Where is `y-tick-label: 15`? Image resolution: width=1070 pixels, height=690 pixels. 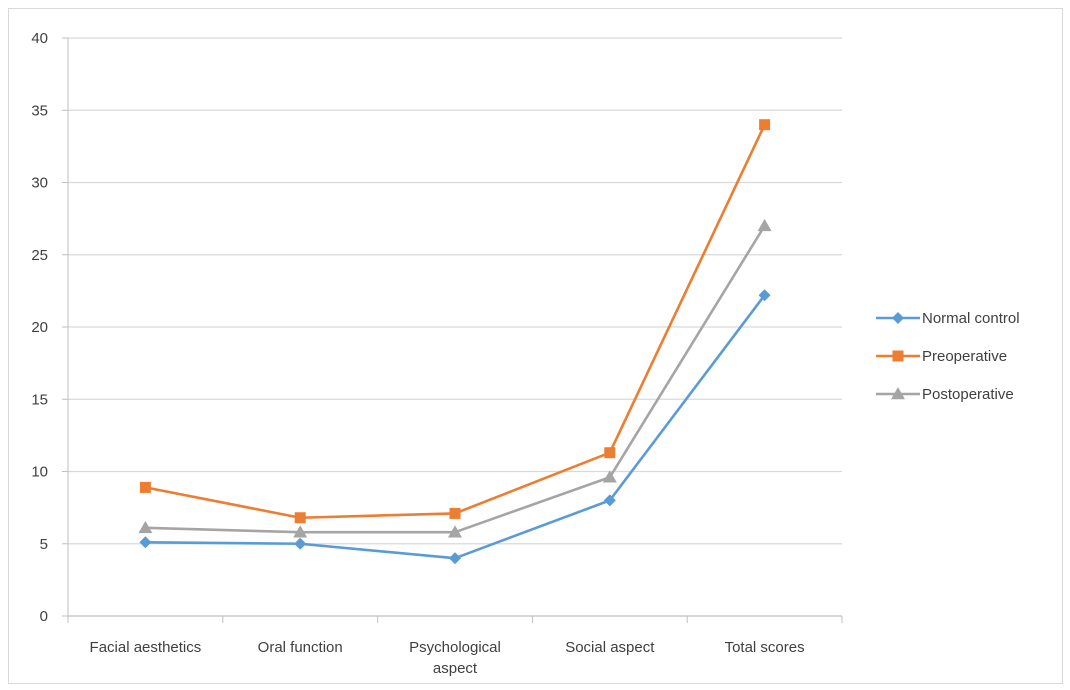
y-tick-label: 15 is located at coordinates (39, 399).